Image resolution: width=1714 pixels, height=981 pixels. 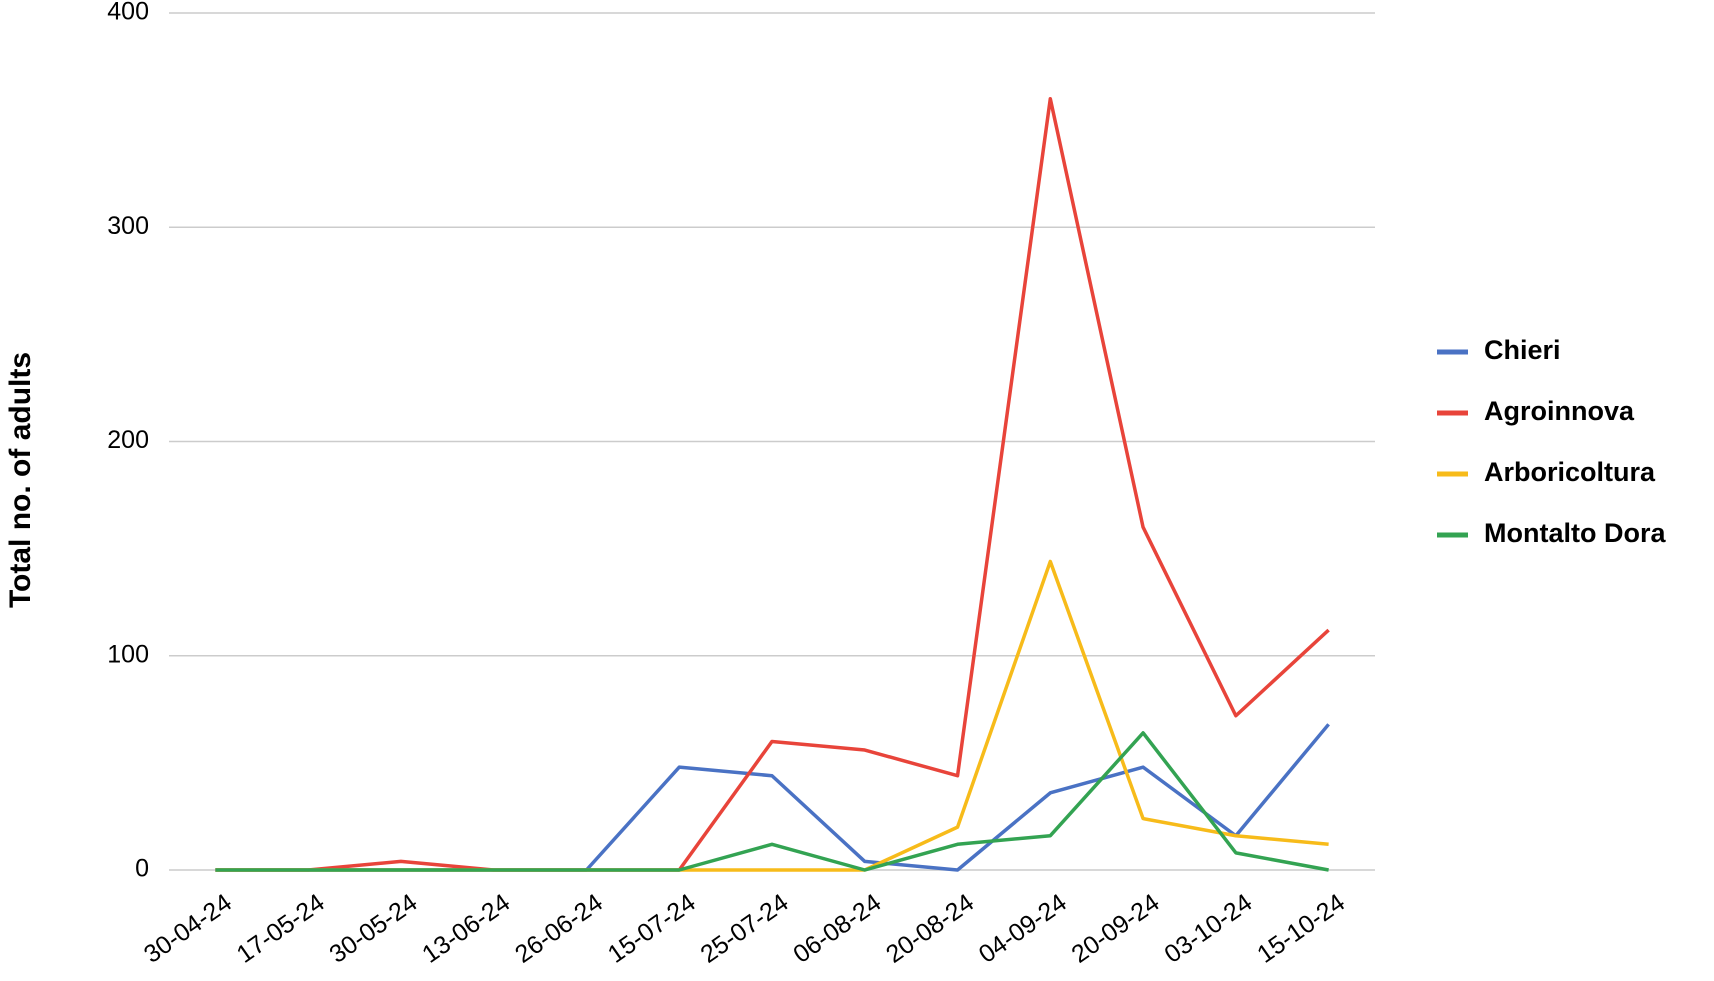 What do you see at coordinates (1208, 928) in the screenshot?
I see `x-tick-label: 03-10-24` at bounding box center [1208, 928].